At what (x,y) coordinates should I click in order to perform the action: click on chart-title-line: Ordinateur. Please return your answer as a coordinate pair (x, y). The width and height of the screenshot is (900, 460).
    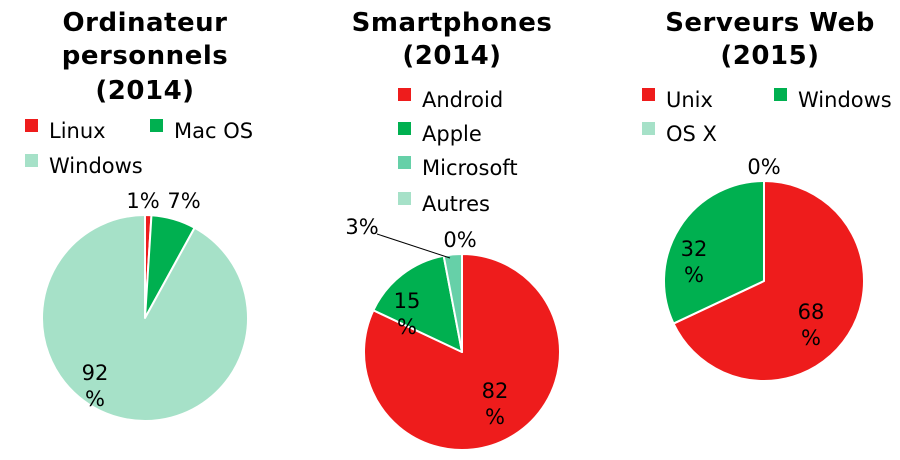
    Looking at the image, I should click on (145, 23).